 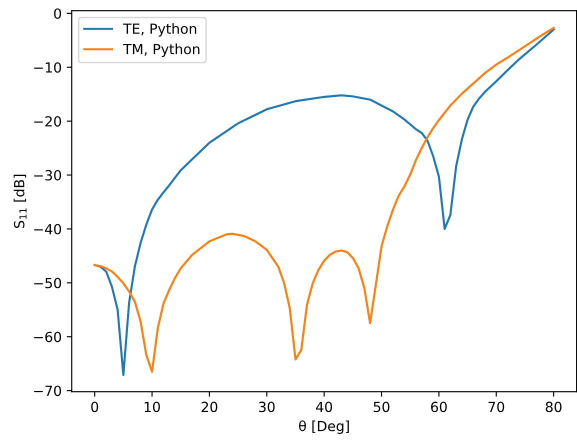 I want to click on y-tick-label: 0, so click(x=58, y=13).